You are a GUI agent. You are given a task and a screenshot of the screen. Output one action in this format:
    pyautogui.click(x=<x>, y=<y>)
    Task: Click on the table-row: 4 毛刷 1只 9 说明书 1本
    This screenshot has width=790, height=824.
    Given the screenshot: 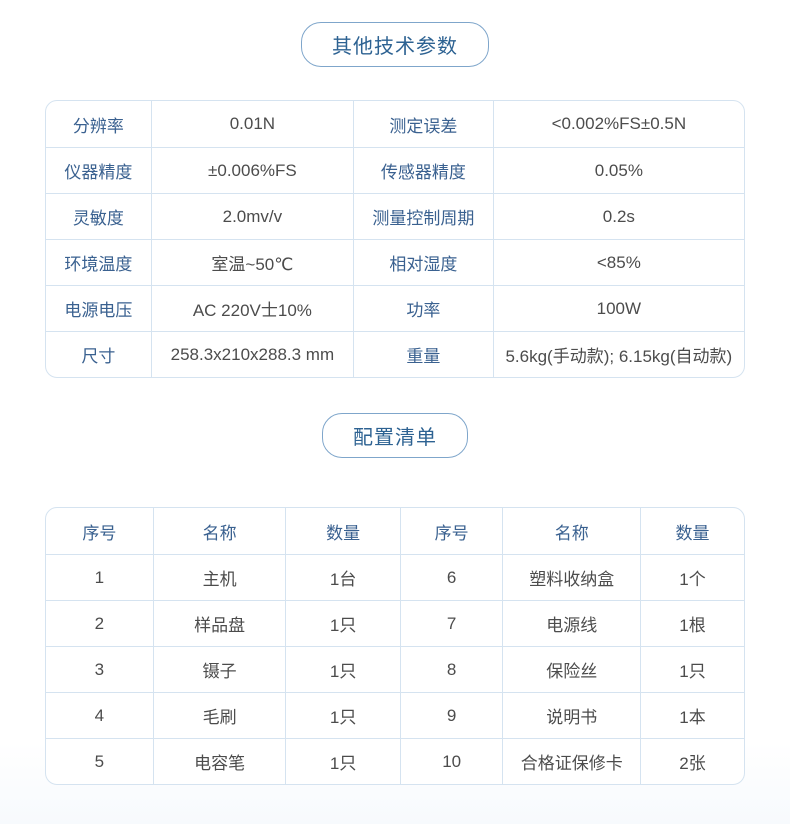 What is the action you would take?
    pyautogui.click(x=395, y=715)
    